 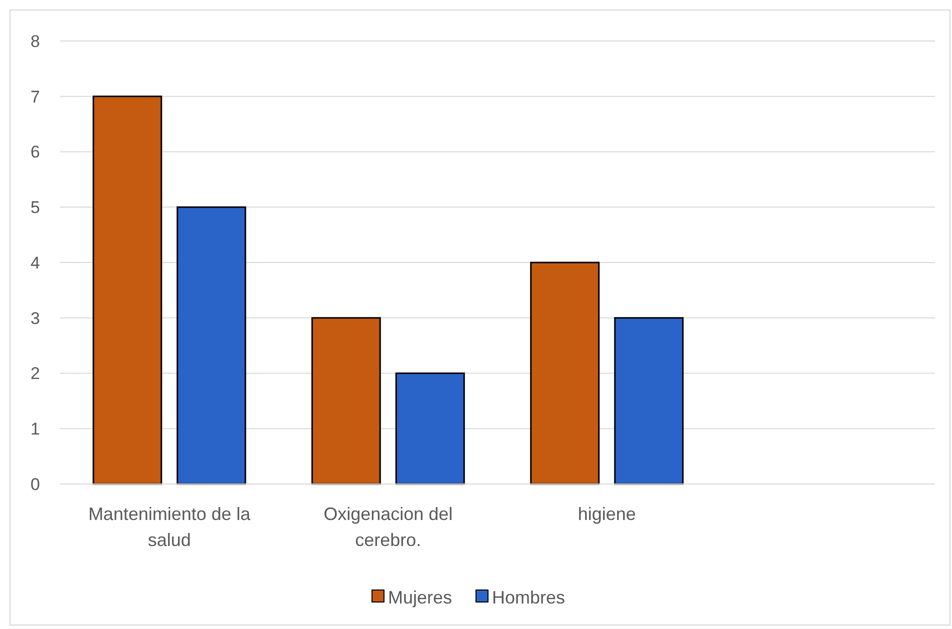 What do you see at coordinates (420, 597) in the screenshot?
I see `legend-label: Mujeres` at bounding box center [420, 597].